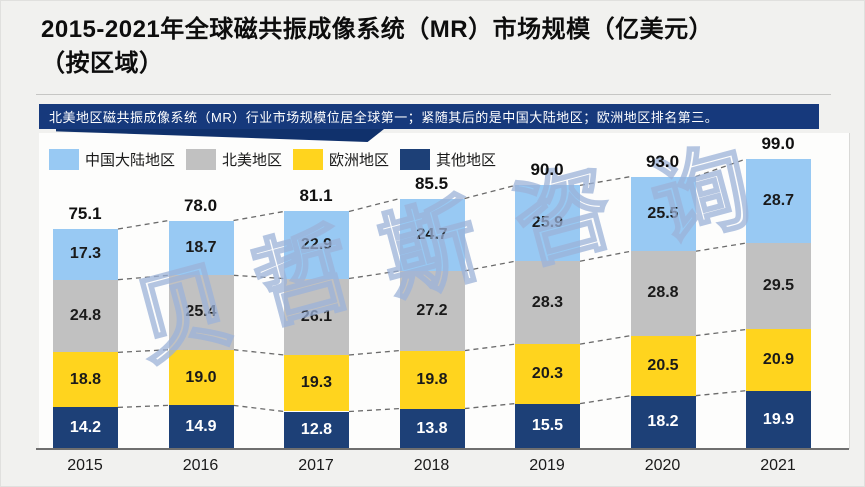  I want to click on bar-segment: 18.2, so click(663, 422).